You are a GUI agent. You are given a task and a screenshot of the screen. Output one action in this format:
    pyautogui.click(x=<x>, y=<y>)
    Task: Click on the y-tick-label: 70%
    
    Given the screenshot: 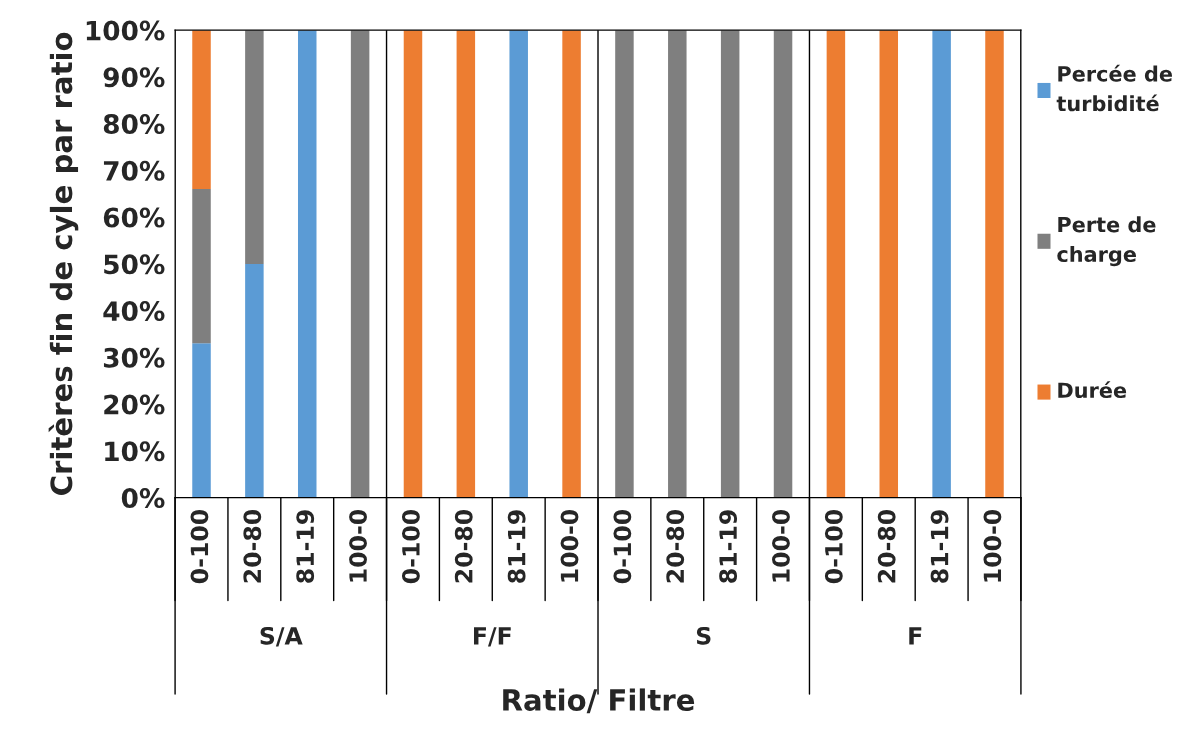 What is the action you would take?
    pyautogui.click(x=134, y=170)
    